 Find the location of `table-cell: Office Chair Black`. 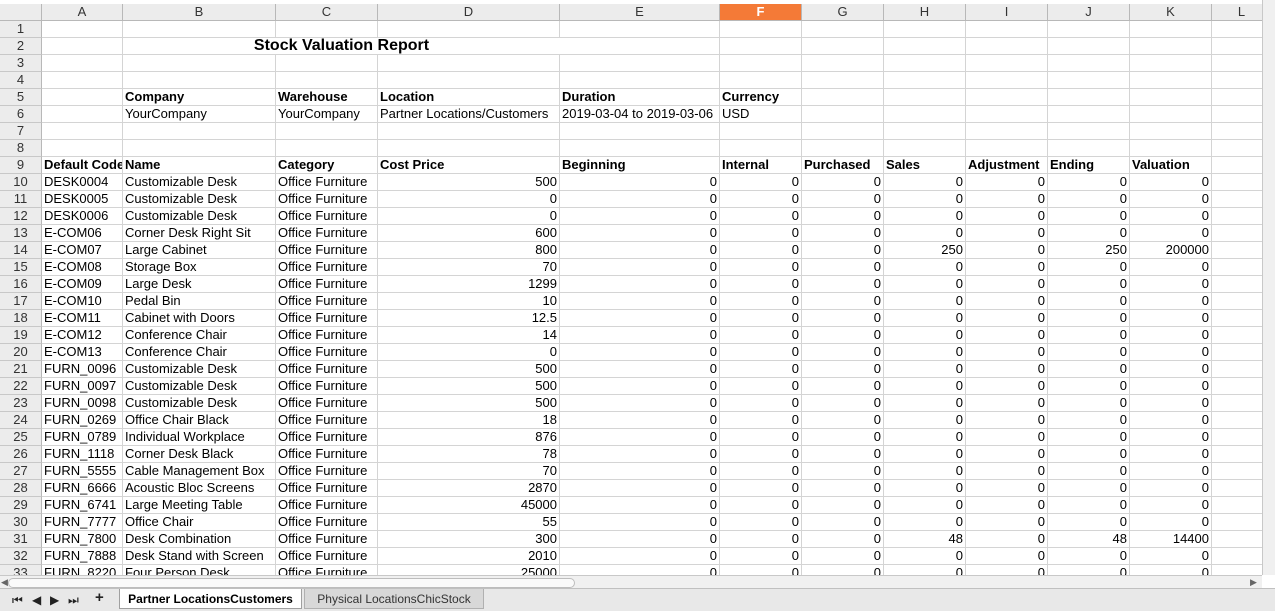

table-cell: Office Chair Black is located at coordinates (199, 420).